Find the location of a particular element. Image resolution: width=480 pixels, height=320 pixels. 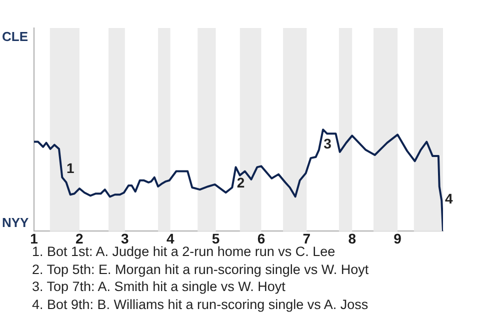

annotation: 4 is located at coordinates (449, 198).